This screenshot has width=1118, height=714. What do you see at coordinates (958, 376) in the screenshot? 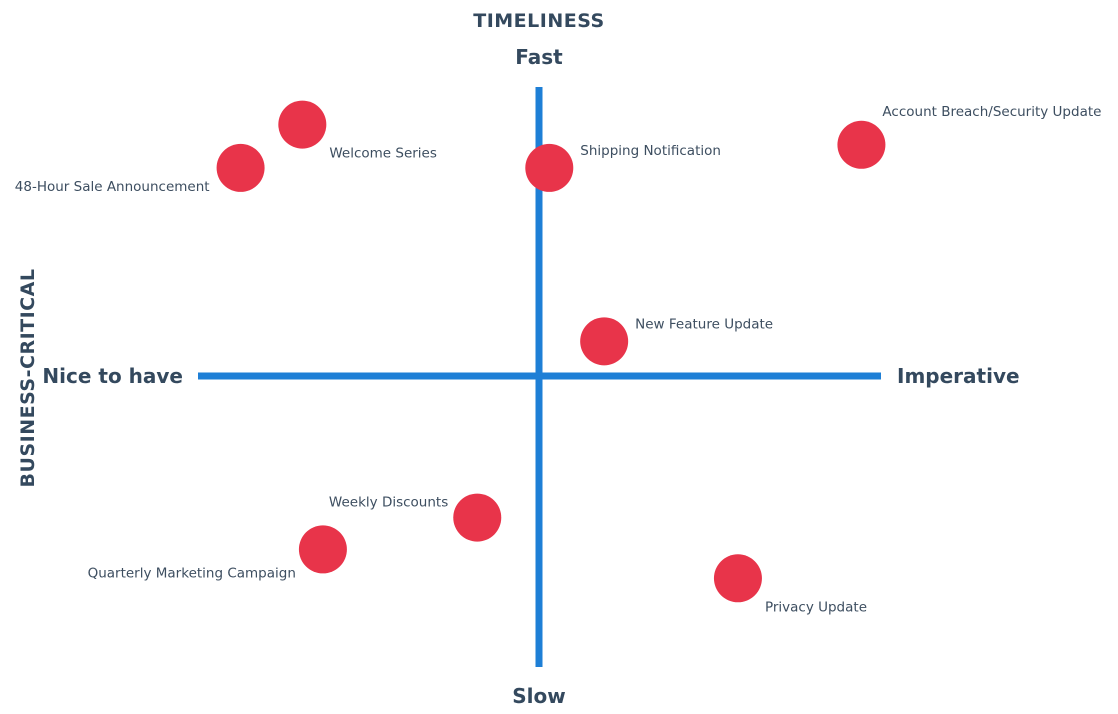
I see `x-high-label: Imperative` at bounding box center [958, 376].